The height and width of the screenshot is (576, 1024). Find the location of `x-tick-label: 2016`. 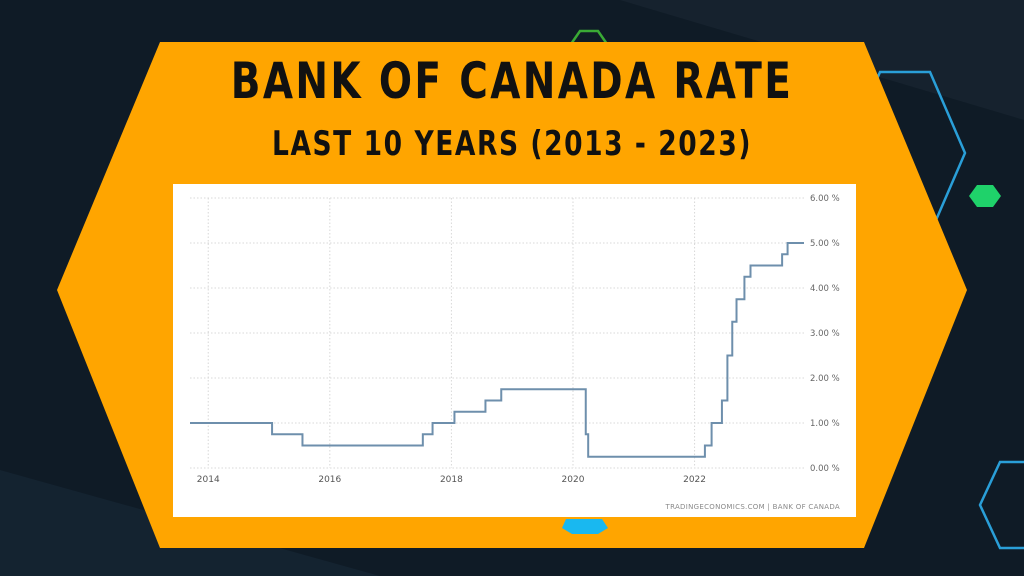

x-tick-label: 2016 is located at coordinates (329, 480).